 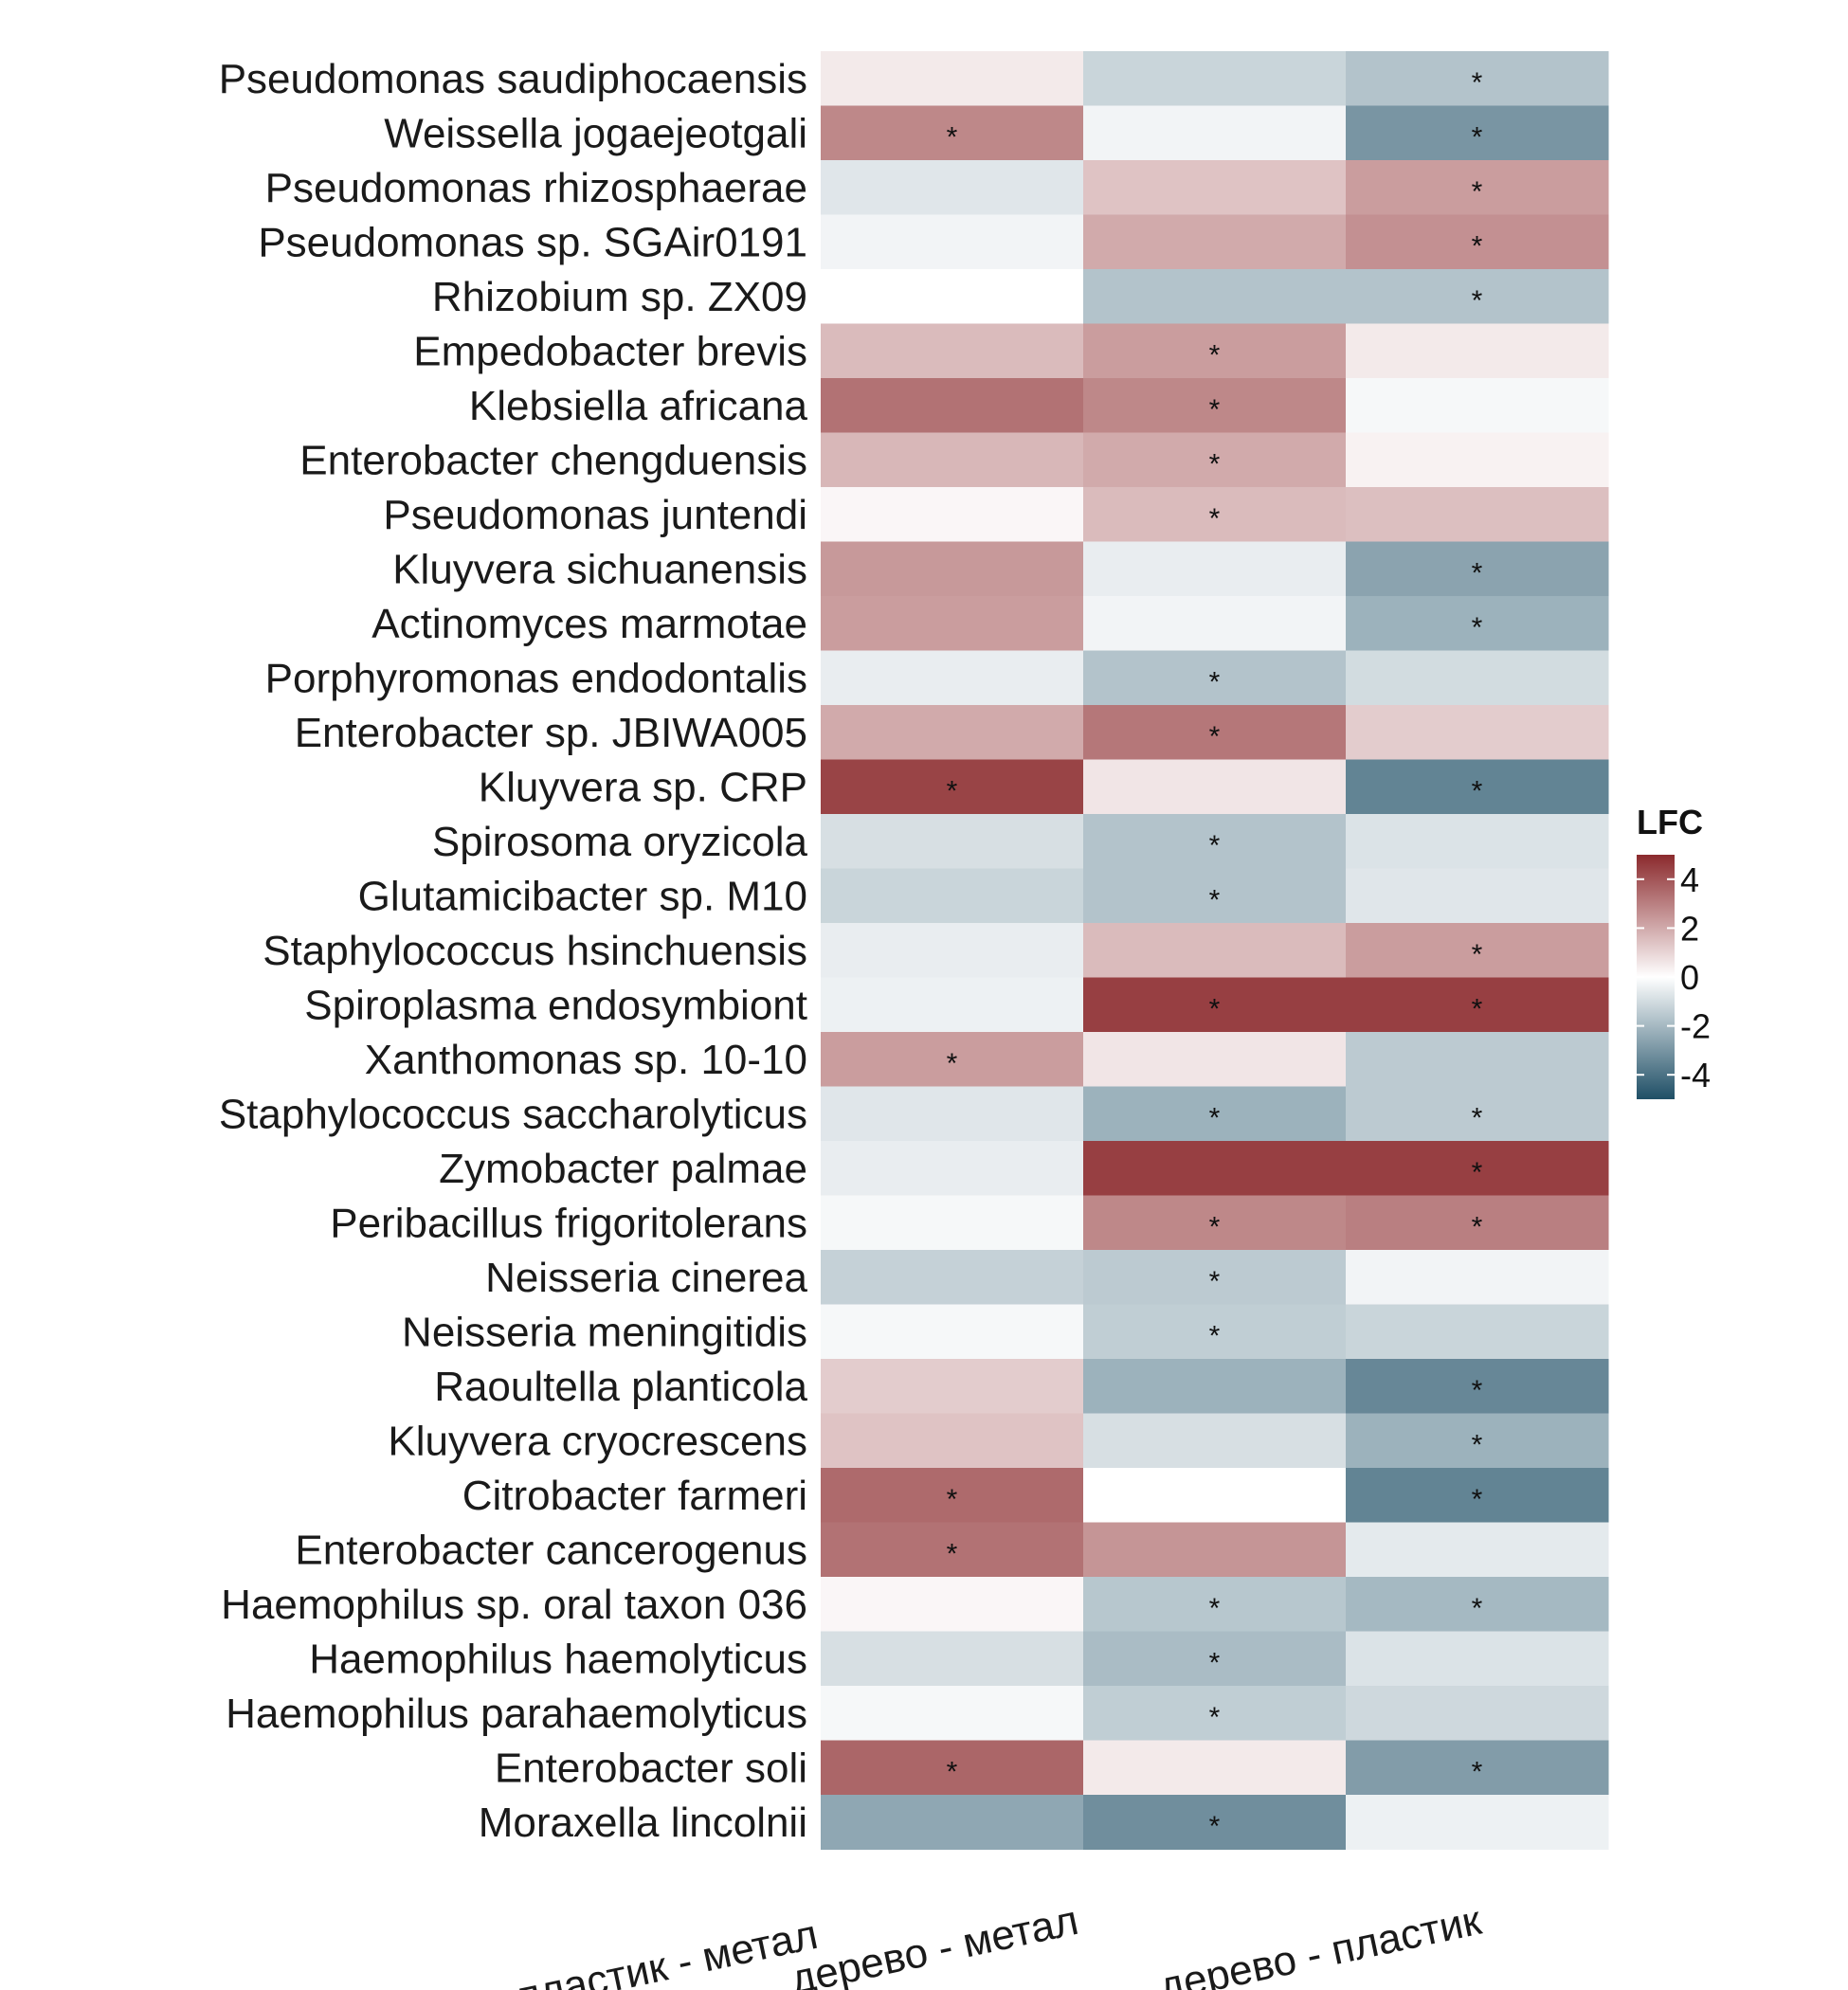 I want to click on row-label: Porphyromonas endodontalis, so click(x=536, y=678).